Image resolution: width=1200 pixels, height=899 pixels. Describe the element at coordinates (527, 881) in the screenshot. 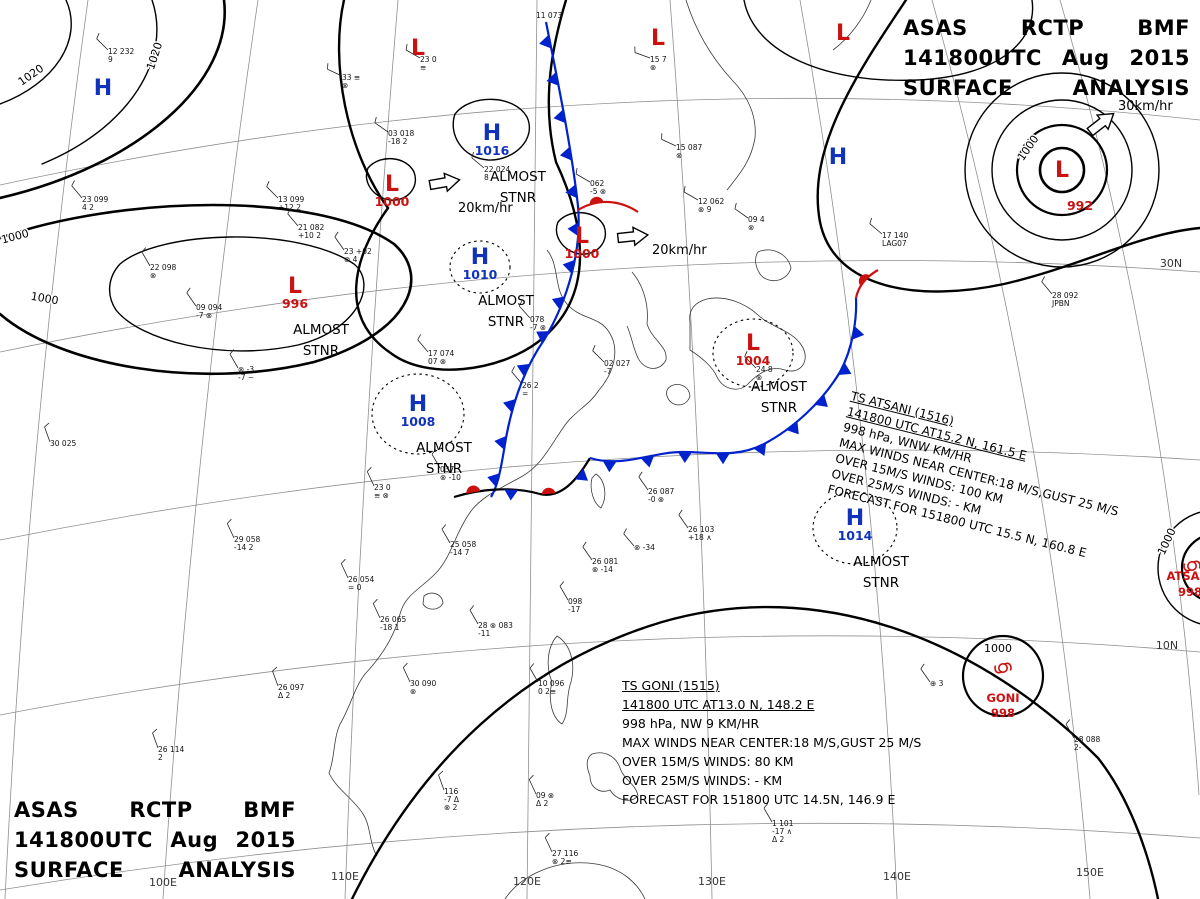

I see `axis-label: 120E` at that location.